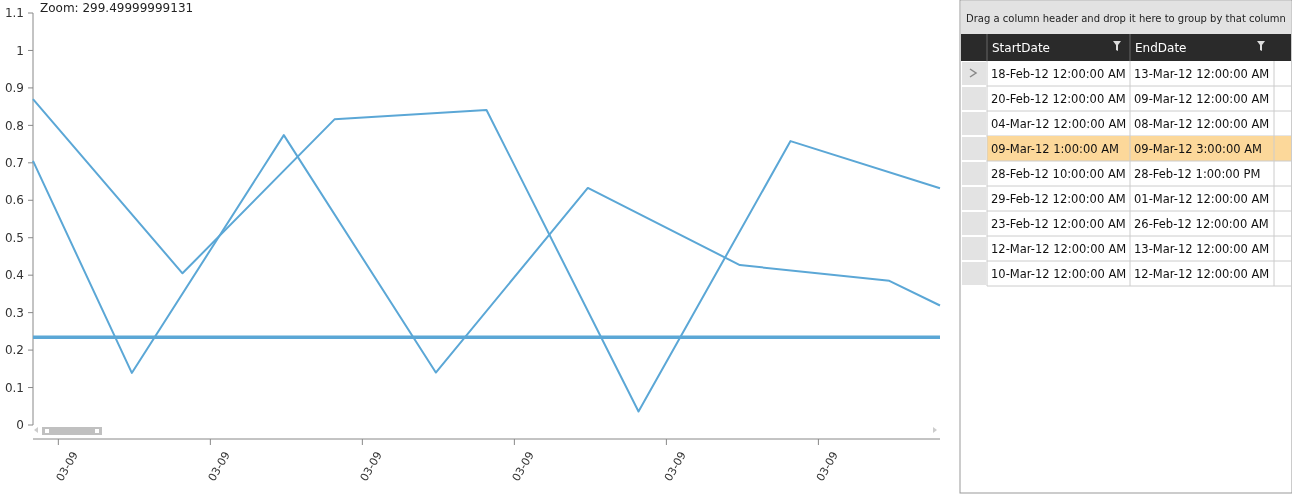  I want to click on y-tick-label: 0.2, so click(14, 350).